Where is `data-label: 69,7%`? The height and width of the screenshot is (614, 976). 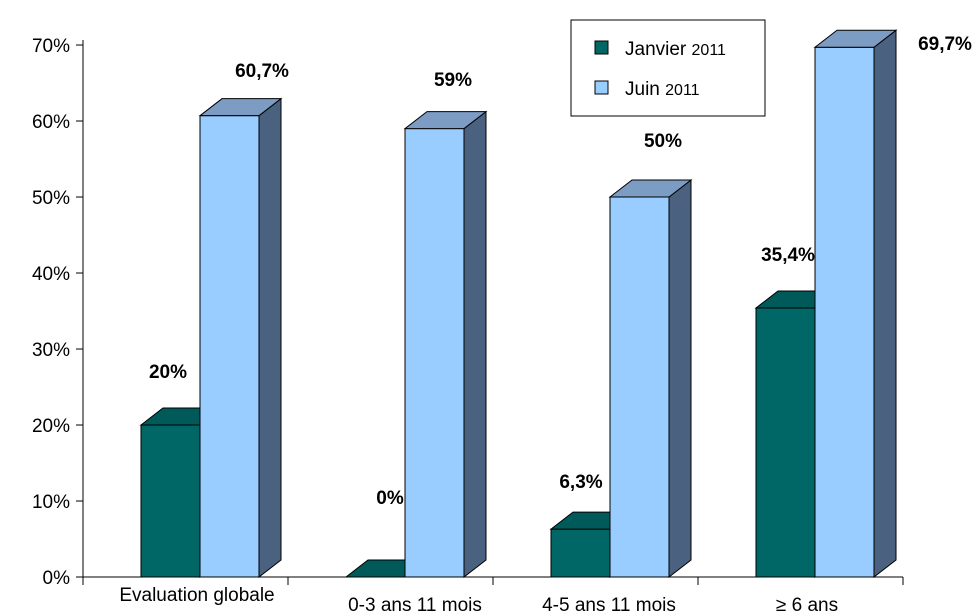 data-label: 69,7% is located at coordinates (945, 44).